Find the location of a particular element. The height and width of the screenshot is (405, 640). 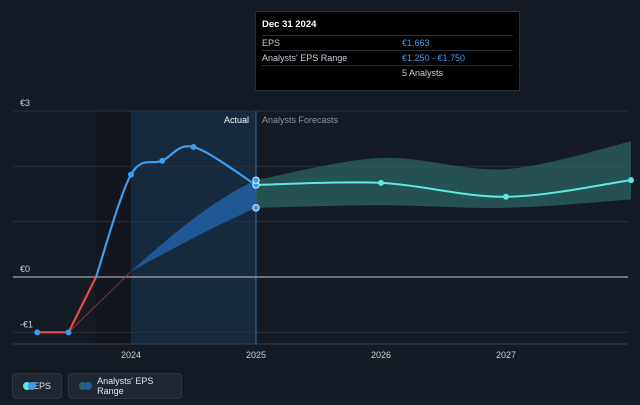

tooltip-row-range: Analysts' EPS Range €1.250 - €1.750 is located at coordinates (387, 57).